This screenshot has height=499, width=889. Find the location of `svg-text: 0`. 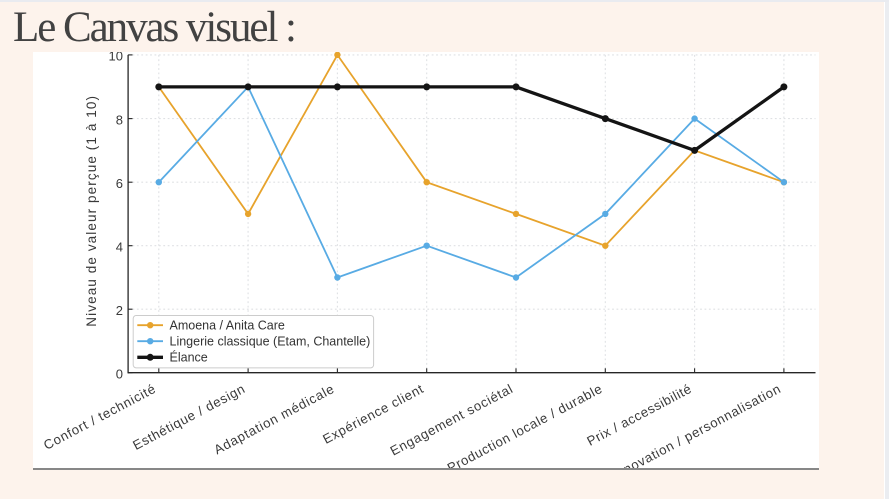

svg-text: 0 is located at coordinates (119, 374).